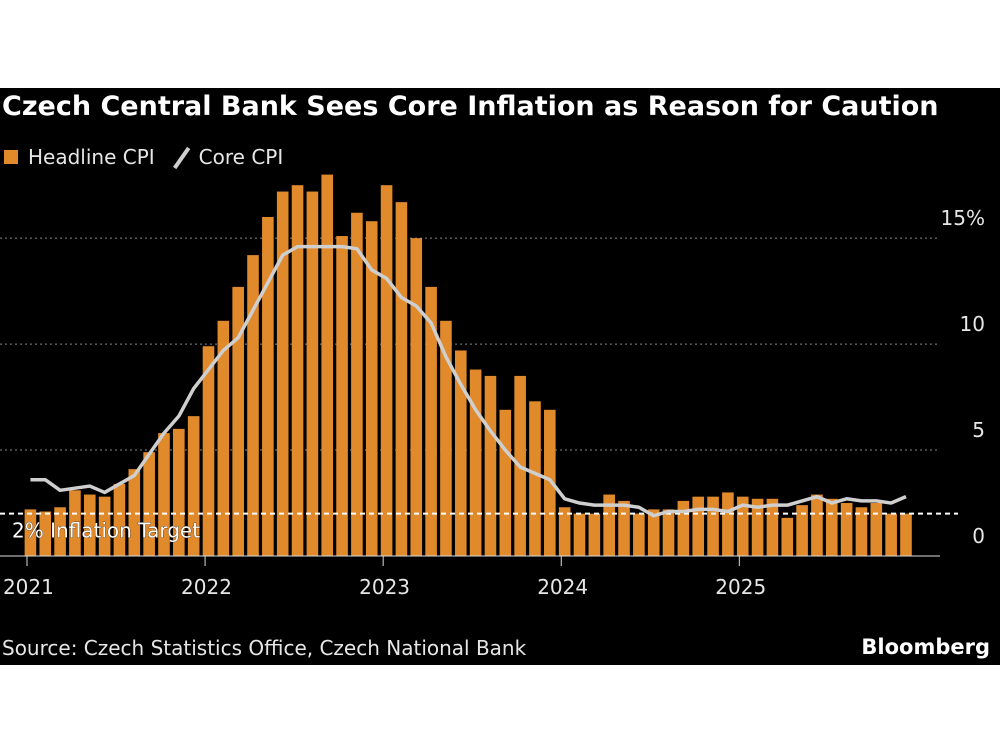 Image resolution: width=1000 pixels, height=754 pixels. Describe the element at coordinates (562, 587) in the screenshot. I see `x-tick-label: 2024` at that location.